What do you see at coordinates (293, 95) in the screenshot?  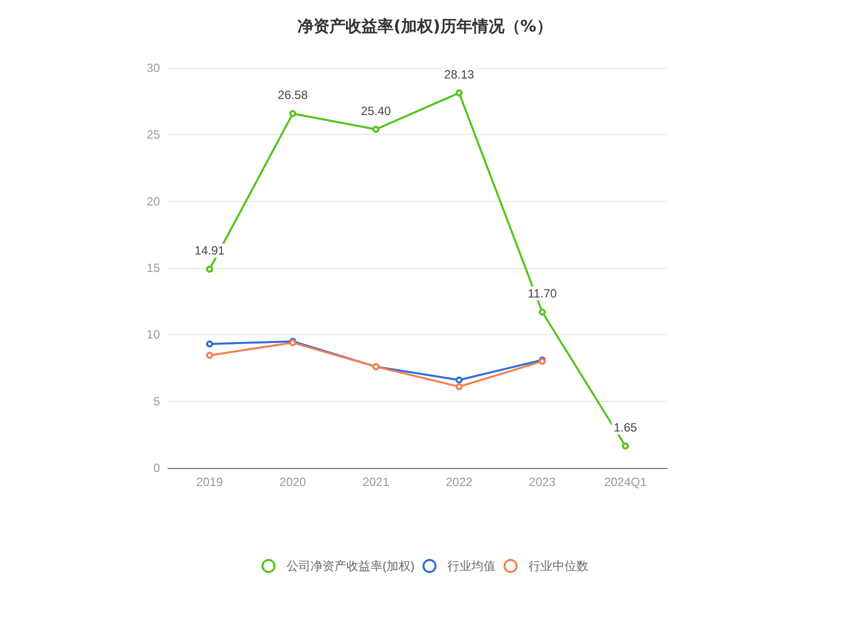 I see `data-label: 26.58` at bounding box center [293, 95].